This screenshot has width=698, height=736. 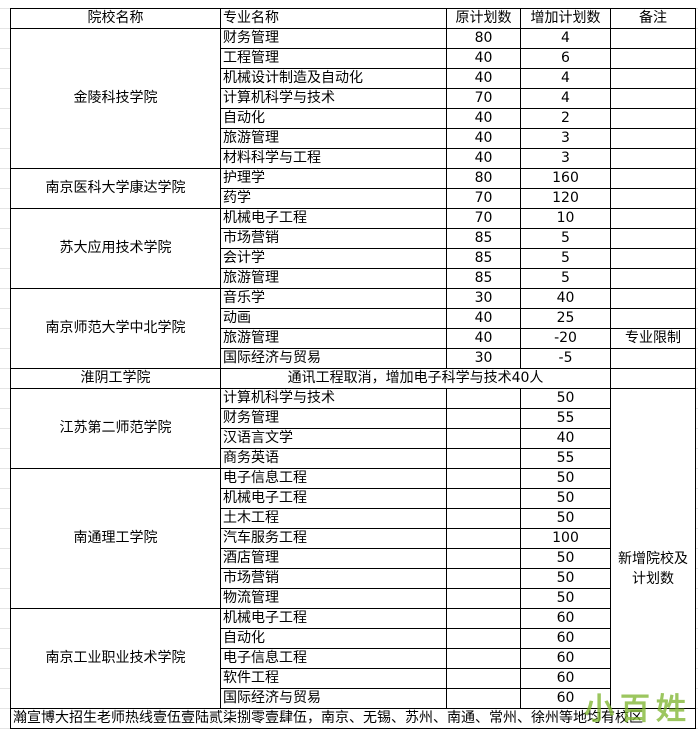 I want to click on table-row: 土木工程 50, so click(x=353, y=518).